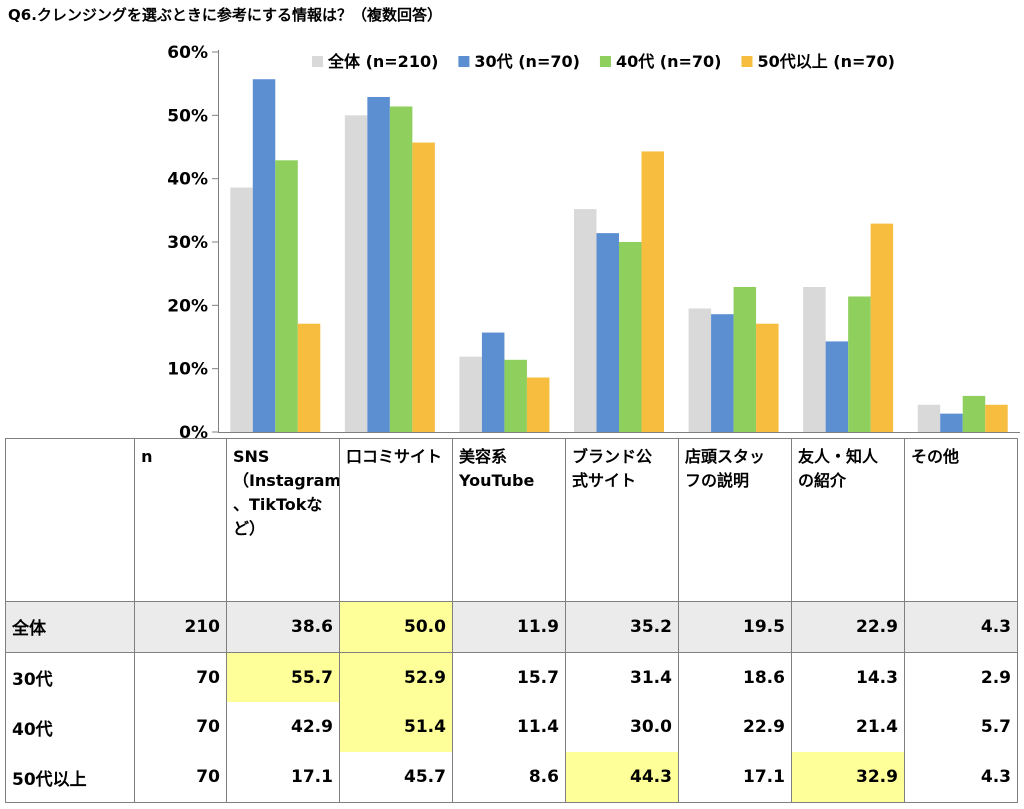 Image resolution: width=1024 pixels, height=809 pixels. What do you see at coordinates (70, 727) in the screenshot?
I see `row-label: 40代` at bounding box center [70, 727].